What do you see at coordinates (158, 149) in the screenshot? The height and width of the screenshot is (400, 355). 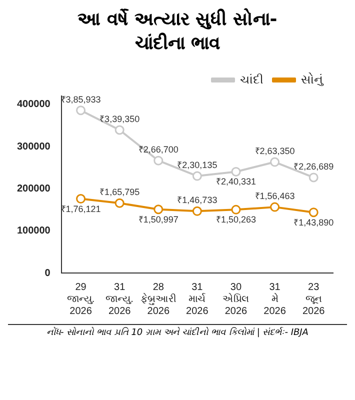 I see `data-label: ₹2,66,700` at bounding box center [158, 149].